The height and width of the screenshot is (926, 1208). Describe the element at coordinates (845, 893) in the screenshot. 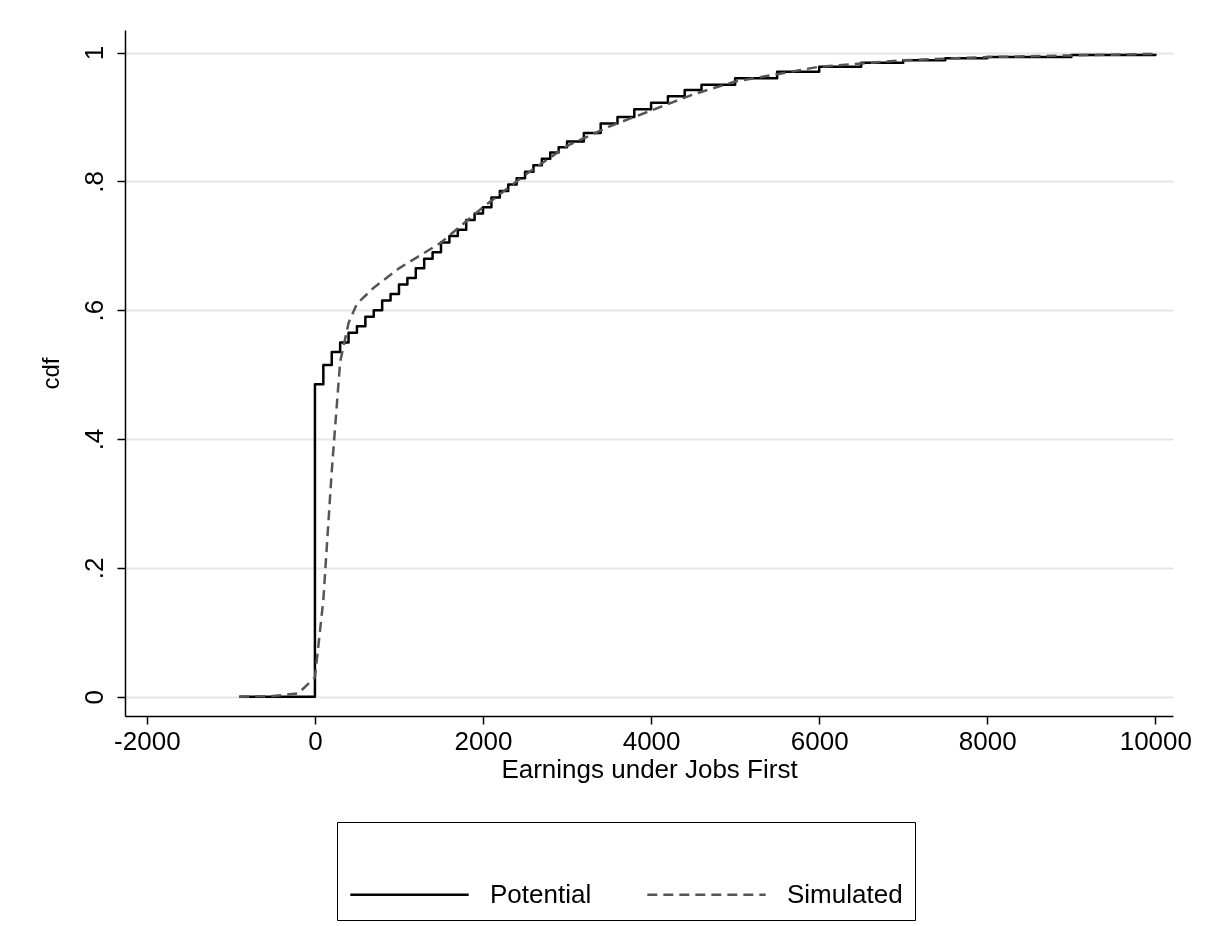

I see `legend-label: Simulated` at that location.